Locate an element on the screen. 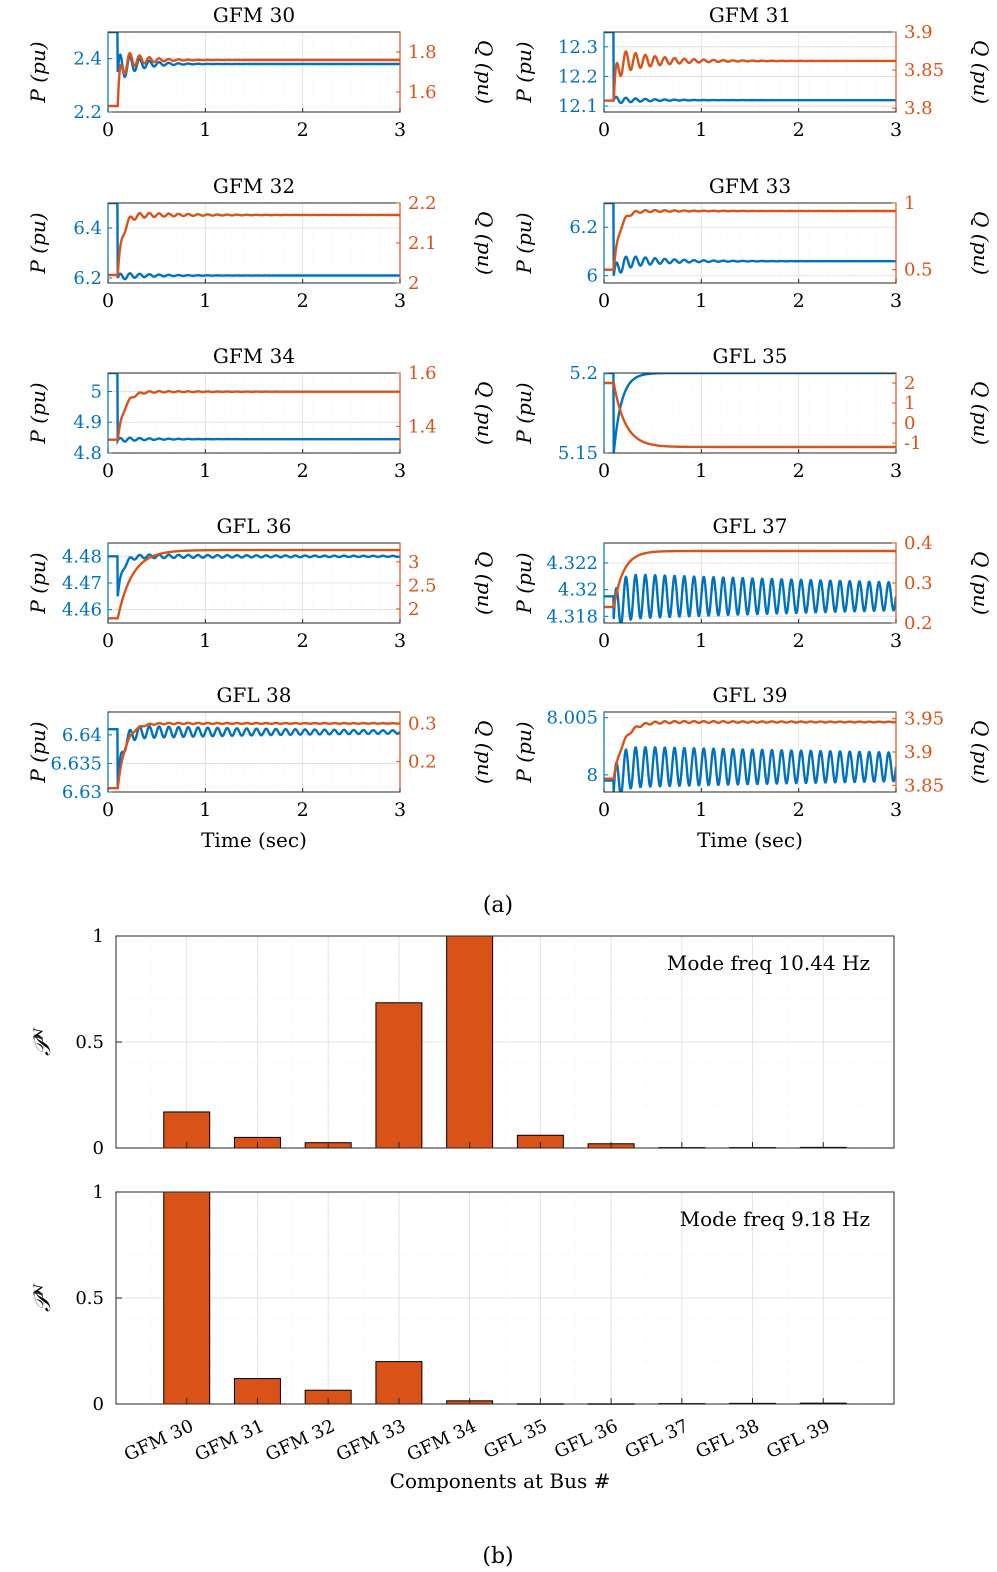  y-left-tick-label: 4.47 is located at coordinates (82, 583).